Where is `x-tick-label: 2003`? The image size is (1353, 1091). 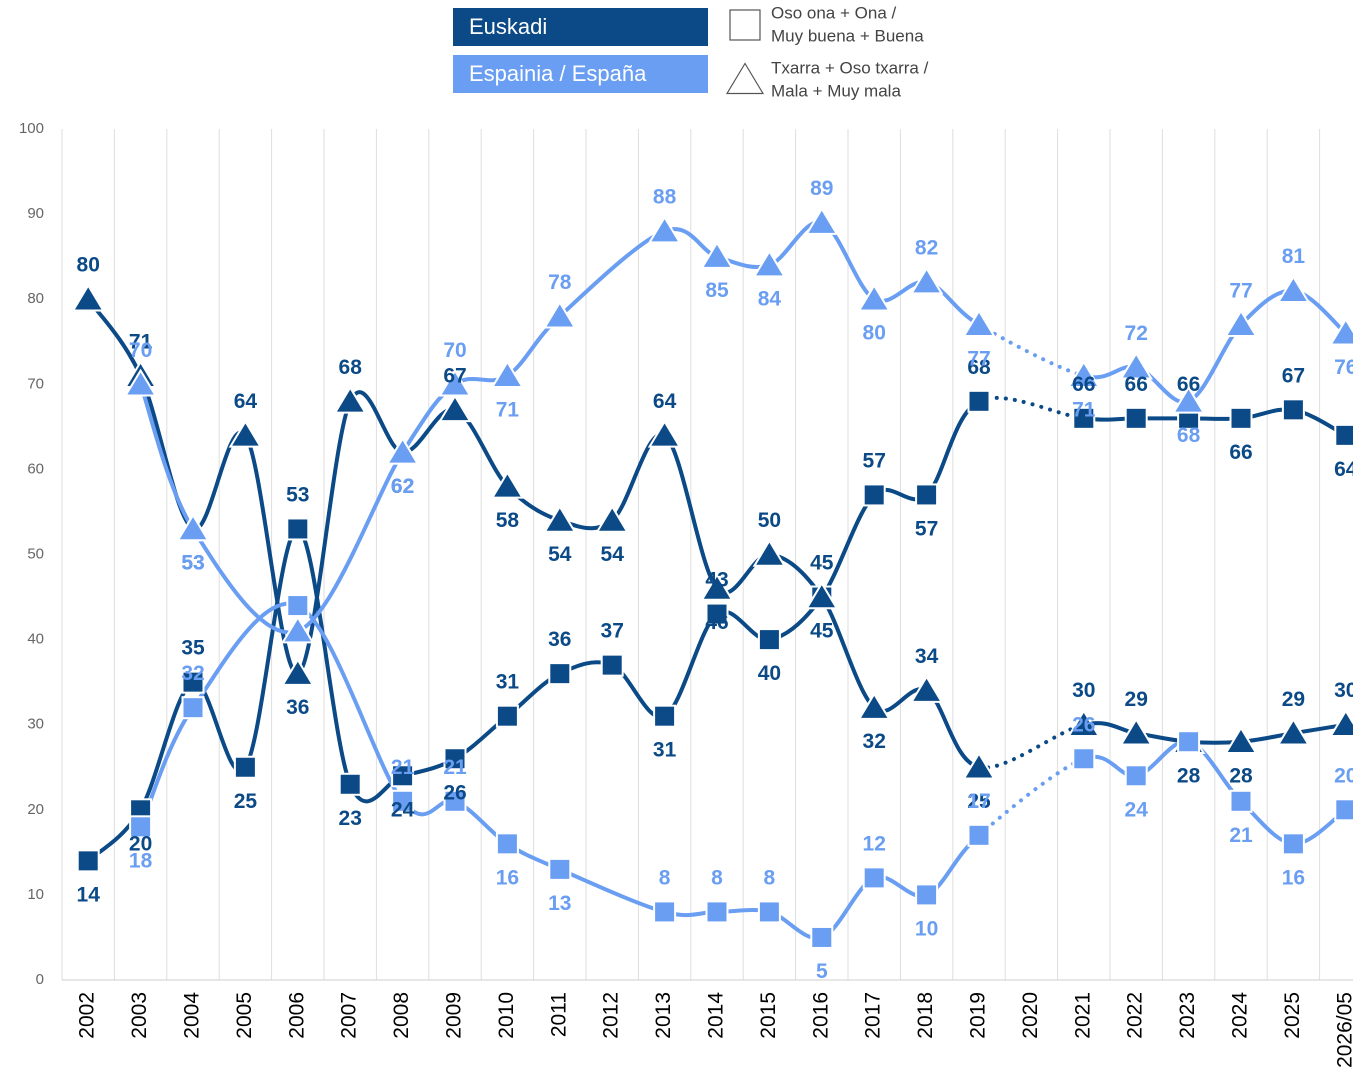
x-tick-label: 2003 is located at coordinates (139, 1015).